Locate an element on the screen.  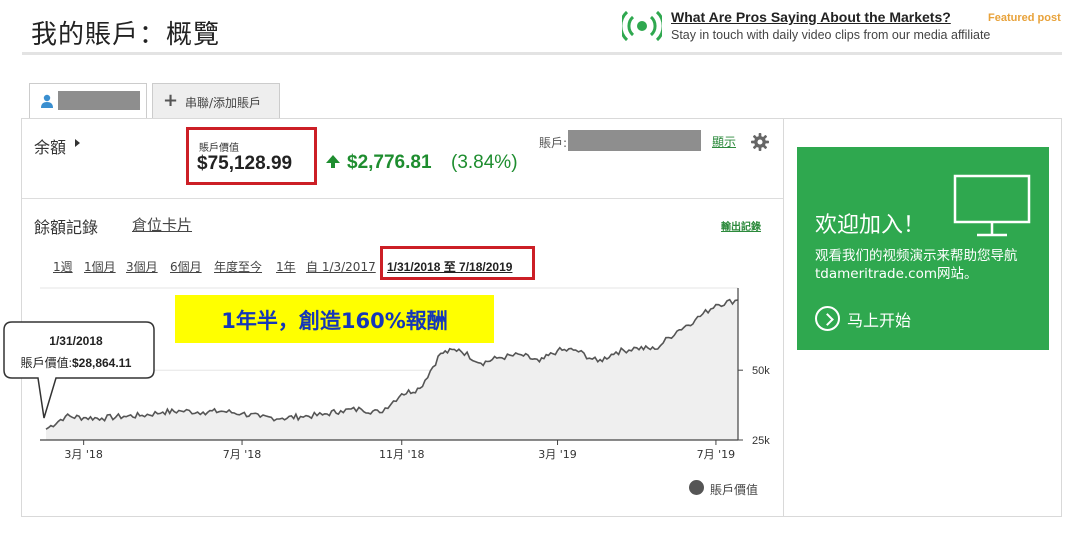
caret-right-icon is located at coordinates (77, 143).